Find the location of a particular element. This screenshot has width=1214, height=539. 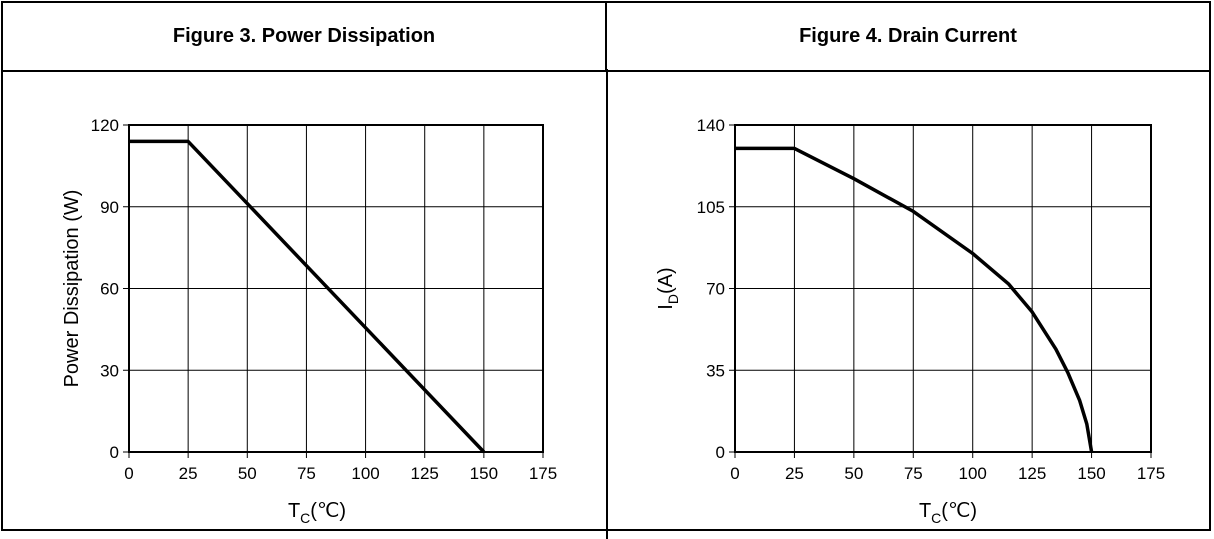

figure-4-title: Figure 4. Drain Current is located at coordinates (908, 36).